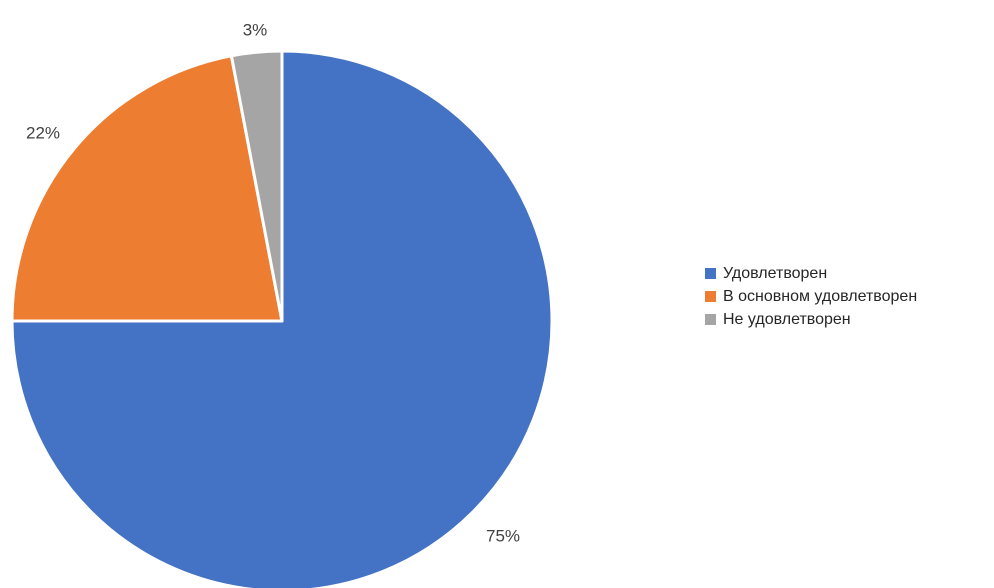 The width and height of the screenshot is (994, 588). I want to click on legend-swatch-not-satisfied, so click(710, 319).